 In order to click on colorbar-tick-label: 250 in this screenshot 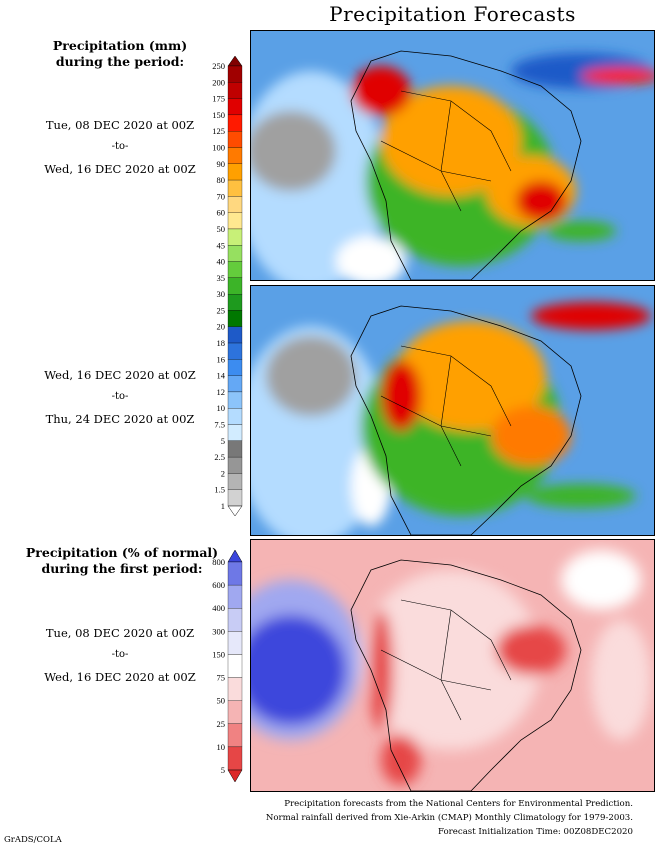, I will do `click(218, 66)`.